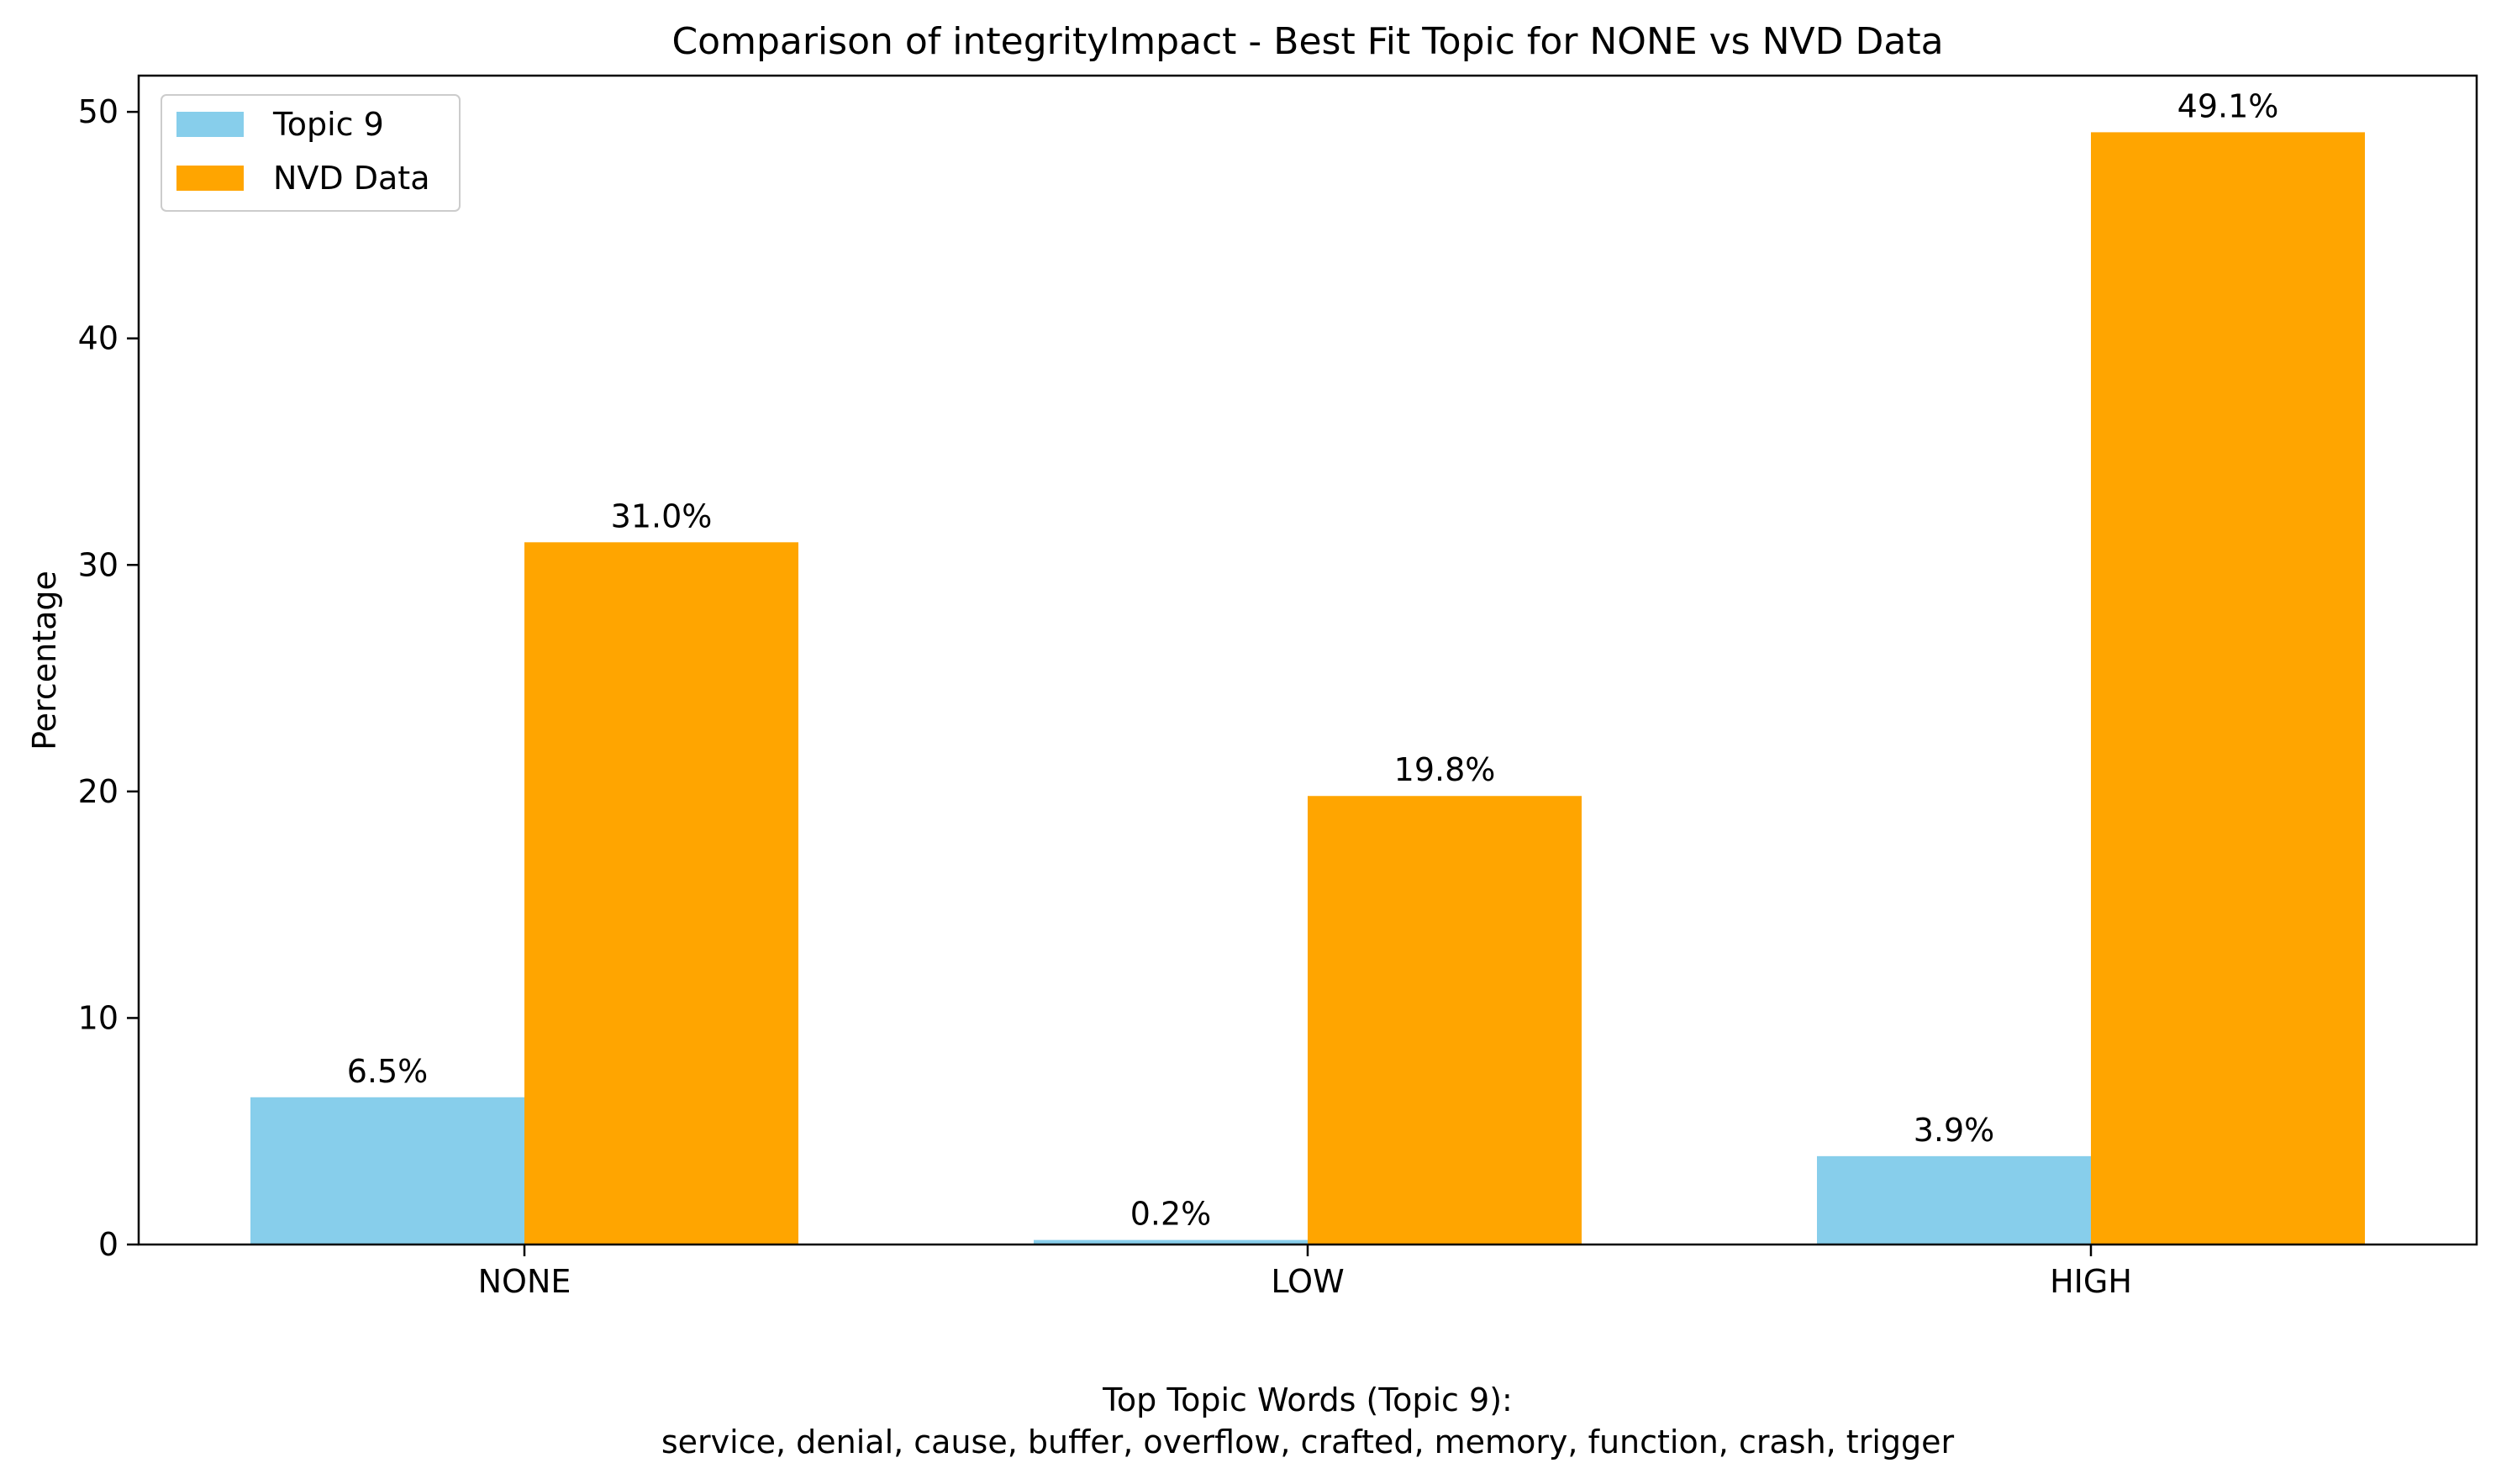 Image resolution: width=2496 pixels, height=1484 pixels. What do you see at coordinates (1308, 1281) in the screenshot?
I see `x-tick-label-low: LOW` at bounding box center [1308, 1281].